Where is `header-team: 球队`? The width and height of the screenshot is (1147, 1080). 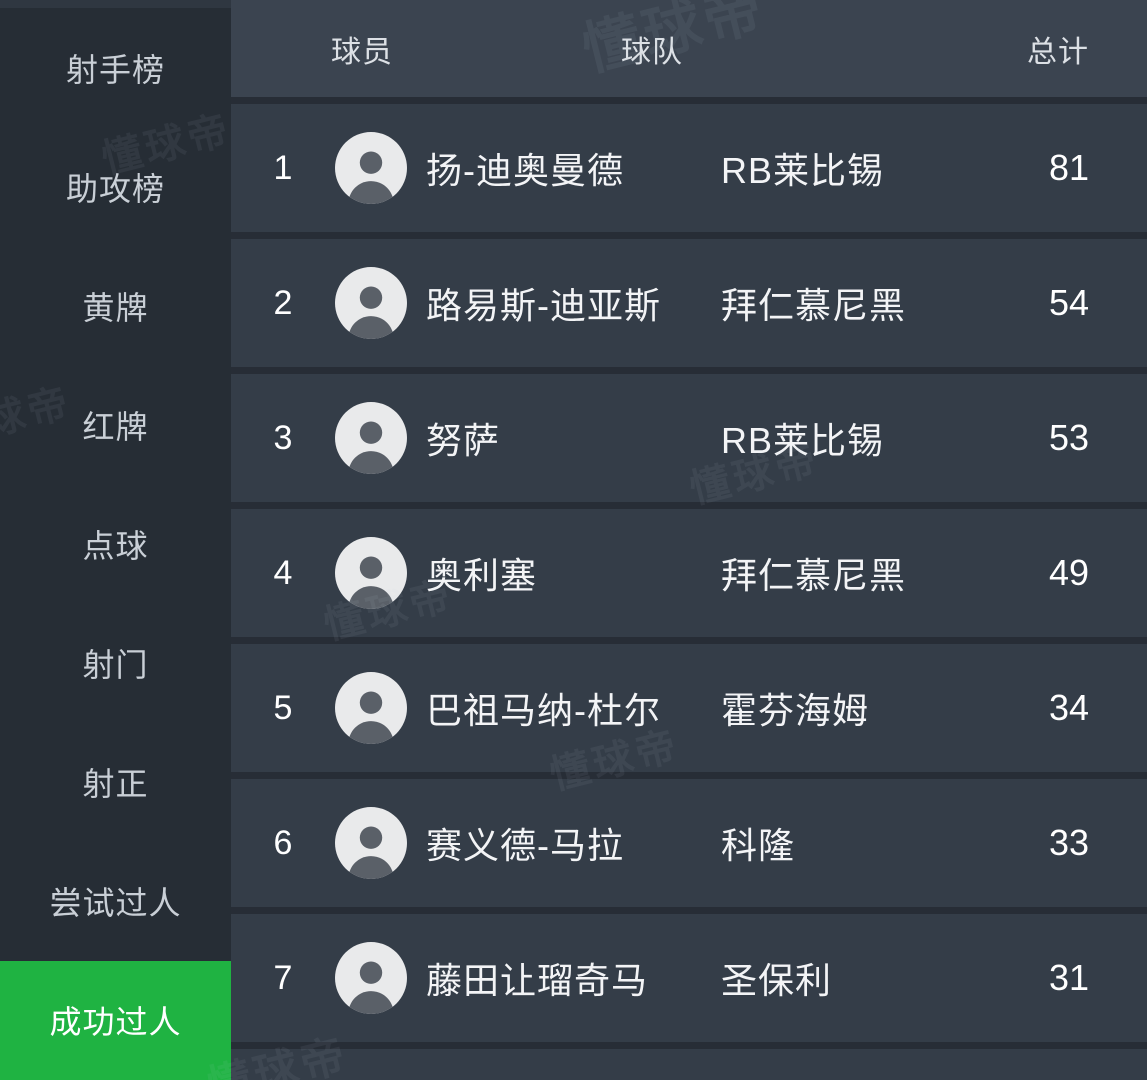
header-team: 球队 is located at coordinates (652, 52).